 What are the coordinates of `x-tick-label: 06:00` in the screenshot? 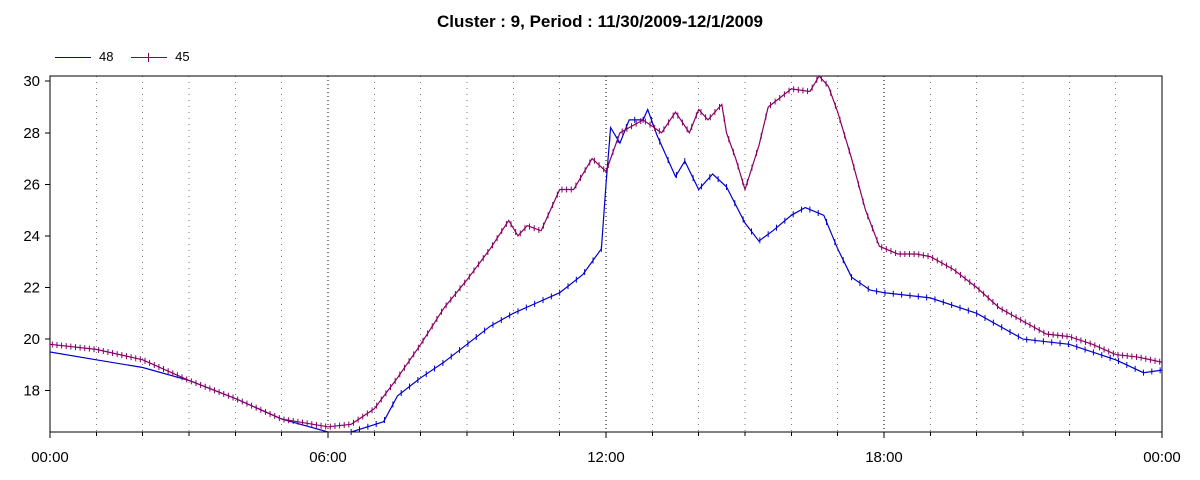 It's located at (328, 457).